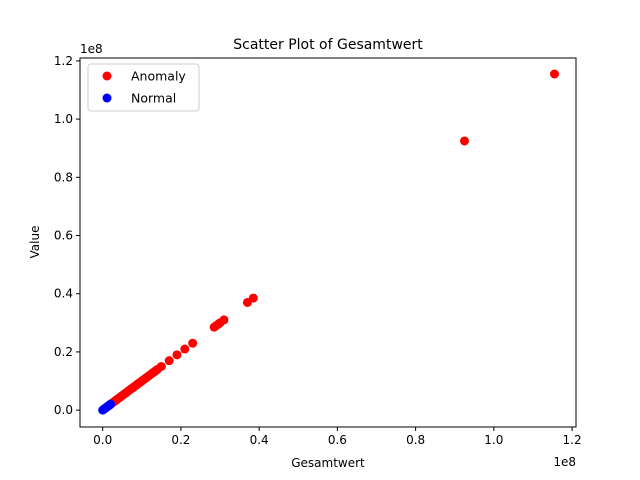 The height and width of the screenshot is (480, 640). What do you see at coordinates (63, 352) in the screenshot?
I see `y-tick-label: 0.2` at bounding box center [63, 352].